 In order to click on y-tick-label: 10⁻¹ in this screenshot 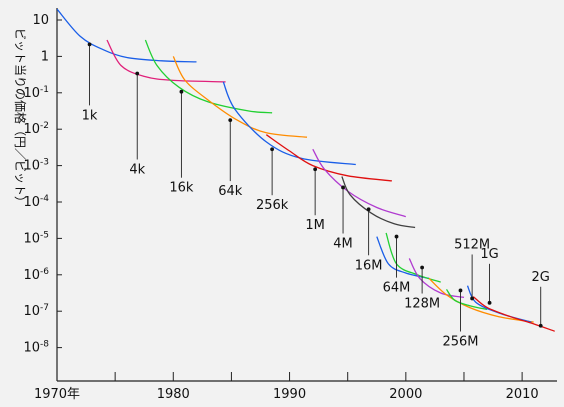, I will do `click(36, 93)`.